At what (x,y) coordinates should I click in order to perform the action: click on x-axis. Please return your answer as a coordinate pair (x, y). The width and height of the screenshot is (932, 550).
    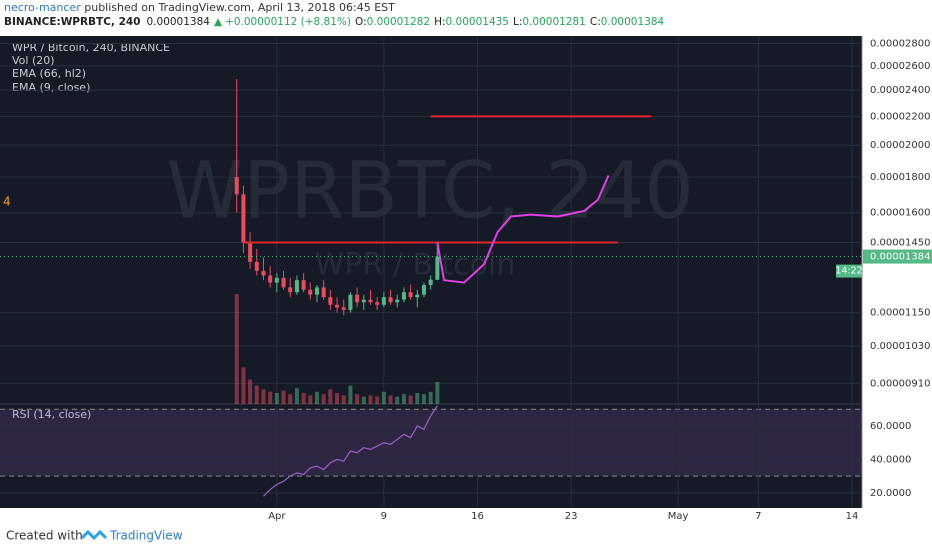
    Looking at the image, I should click on (466, 516).